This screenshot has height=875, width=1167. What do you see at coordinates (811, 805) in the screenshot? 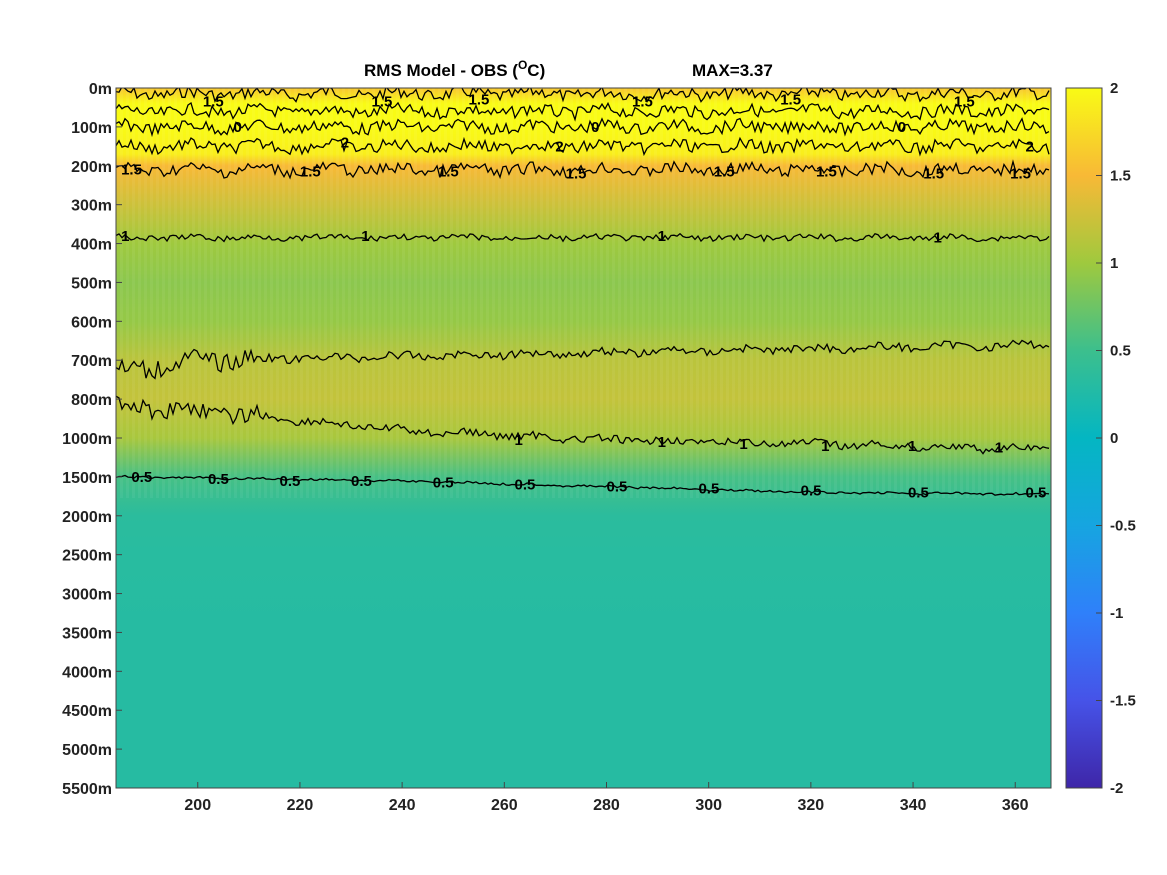
I see `x-tick-label: 320` at bounding box center [811, 805].